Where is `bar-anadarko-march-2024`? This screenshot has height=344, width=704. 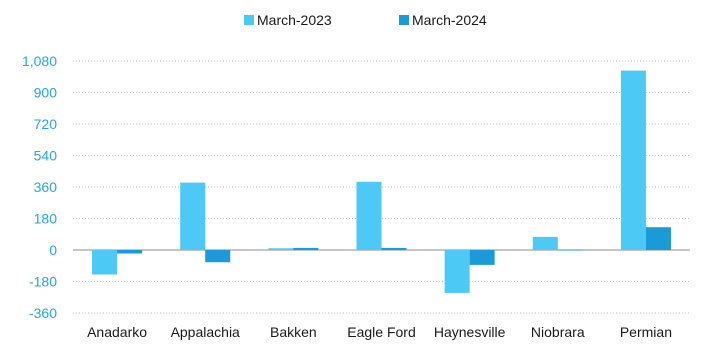
bar-anadarko-march-2024 is located at coordinates (130, 252).